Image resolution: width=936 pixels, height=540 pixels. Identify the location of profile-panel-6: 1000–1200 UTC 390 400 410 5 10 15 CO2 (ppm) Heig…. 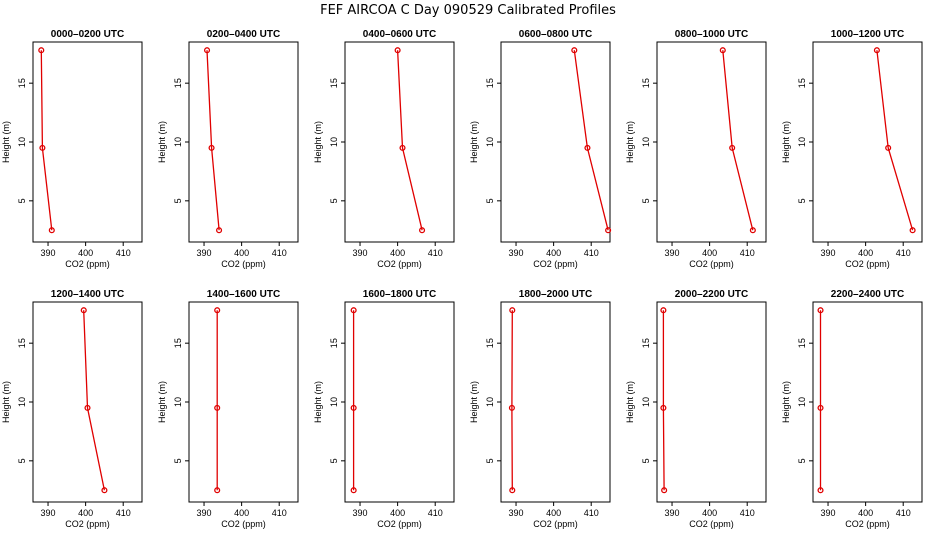
(852, 149).